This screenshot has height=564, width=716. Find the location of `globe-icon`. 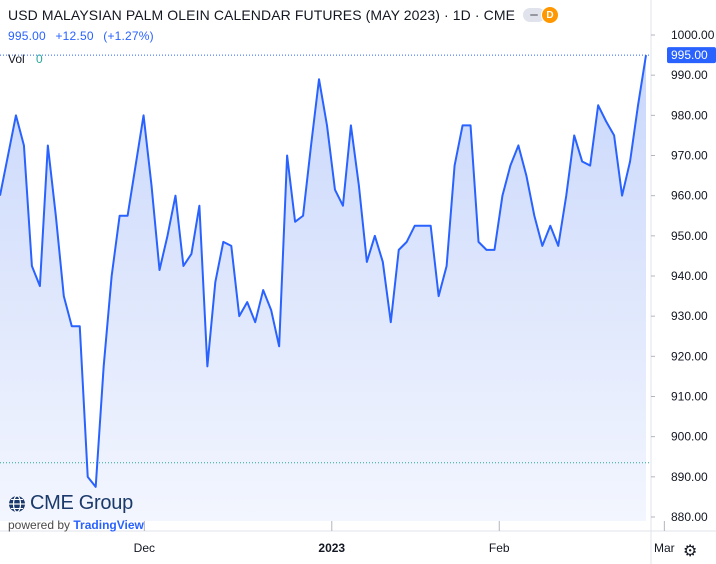

globe-icon is located at coordinates (17, 503).